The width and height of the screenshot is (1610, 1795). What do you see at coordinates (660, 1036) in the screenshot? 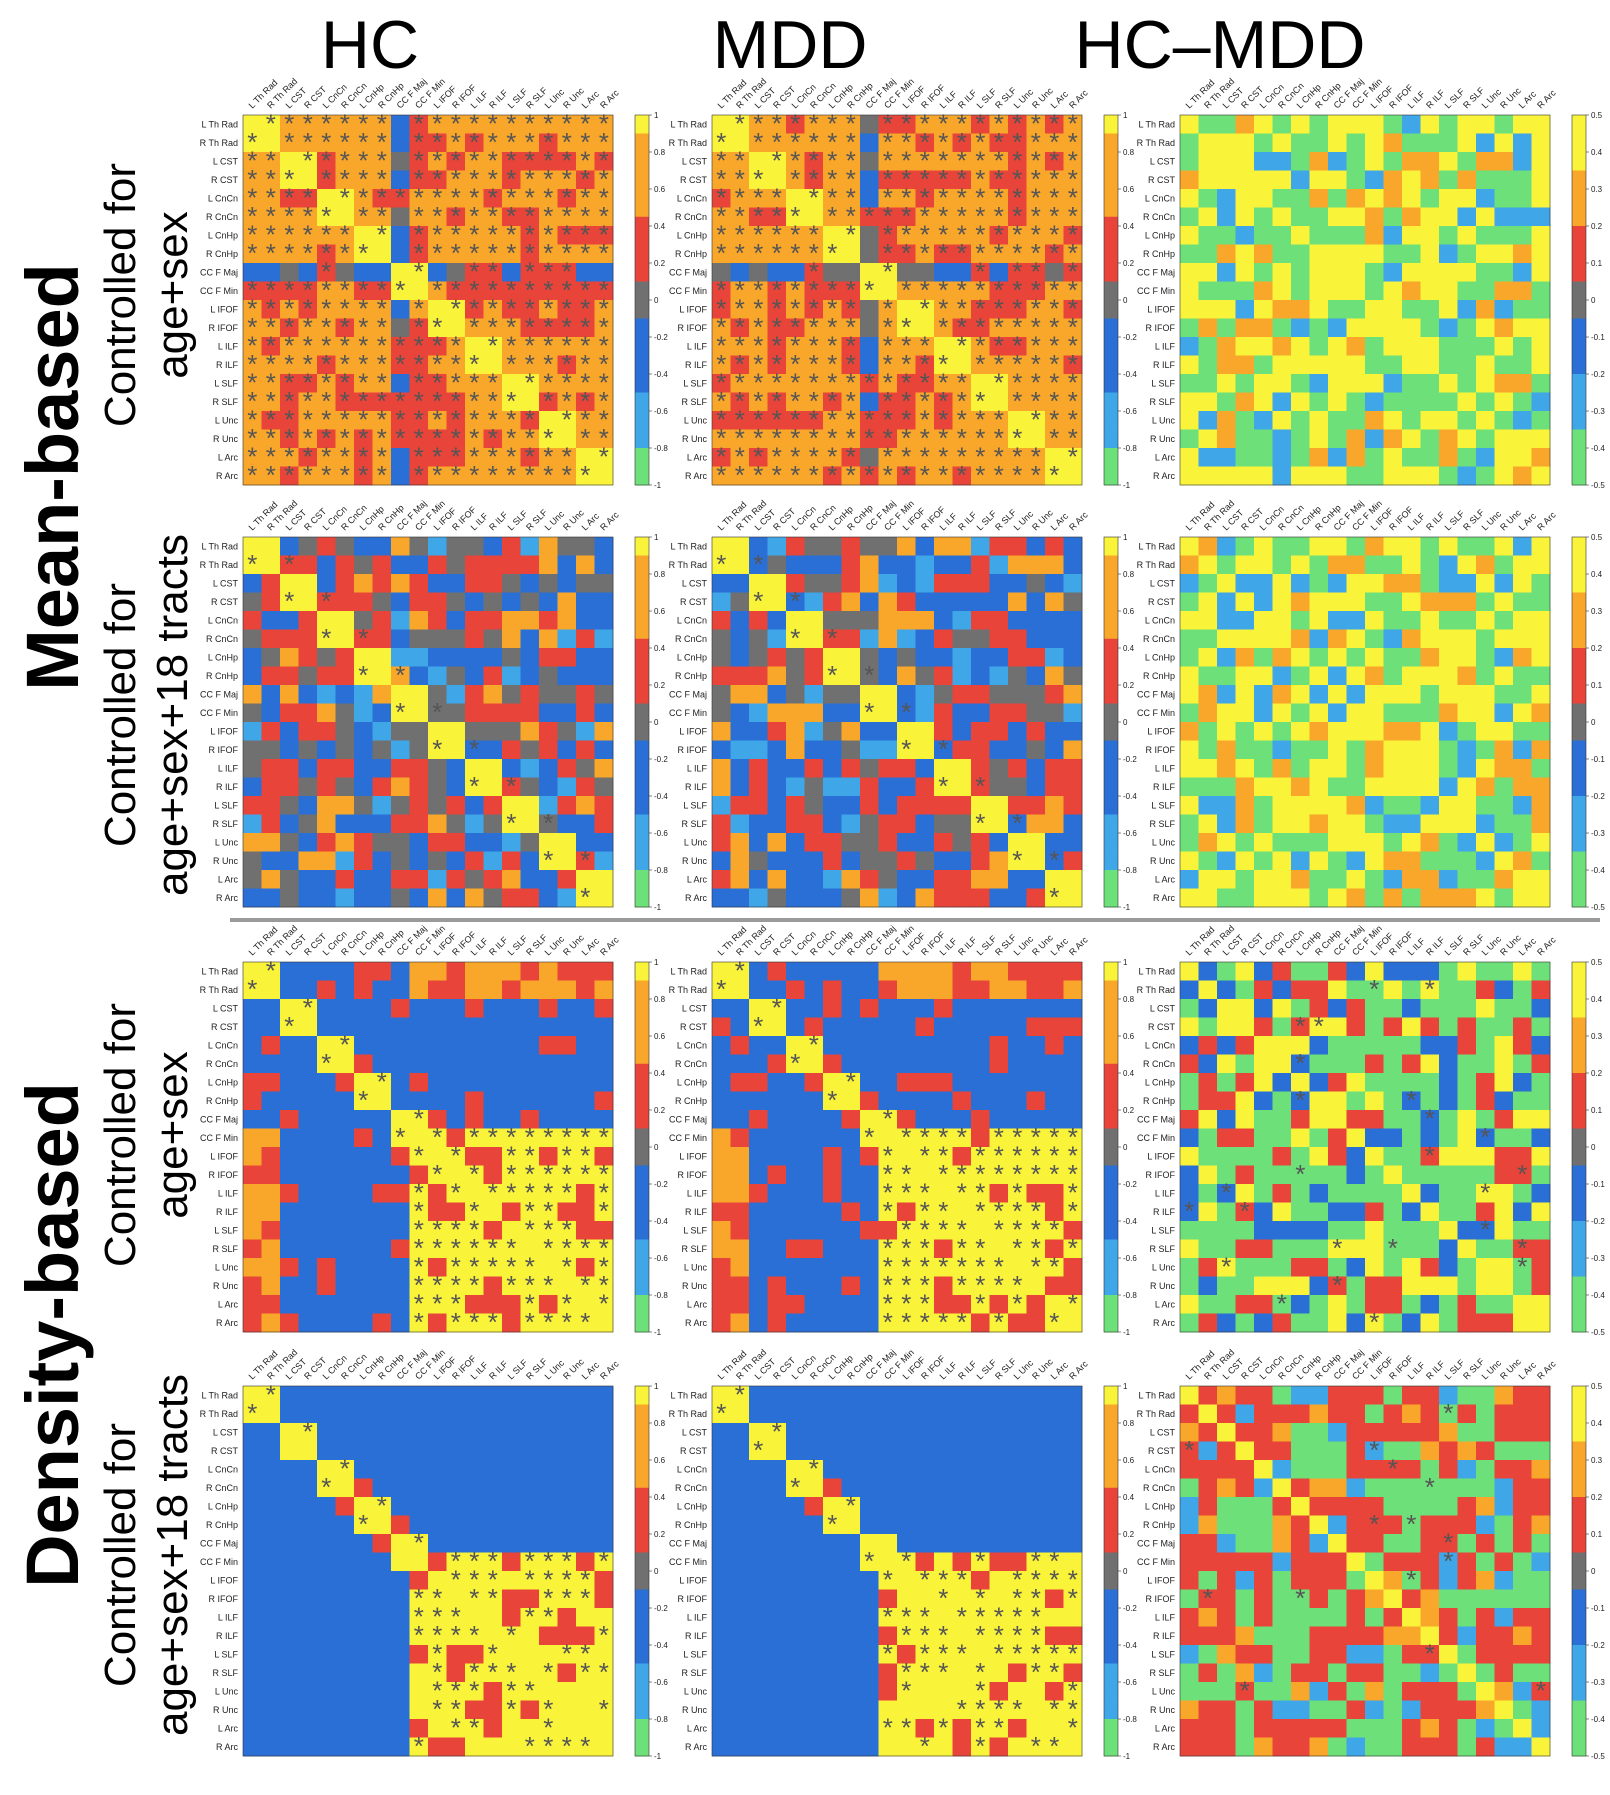
I see `colorbar-tick-label: 0.6` at bounding box center [660, 1036].